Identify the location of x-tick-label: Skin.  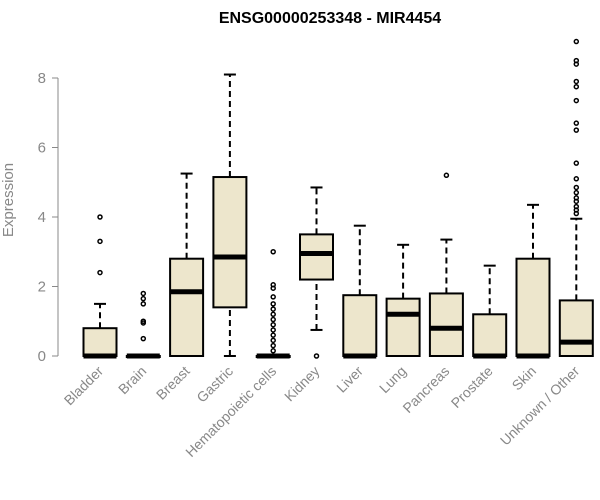
(524, 378).